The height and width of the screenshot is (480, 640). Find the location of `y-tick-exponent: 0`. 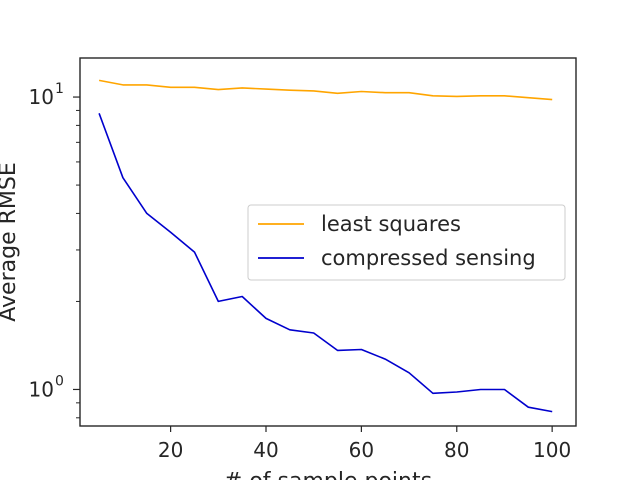

y-tick-exponent: 0 is located at coordinates (59, 381).